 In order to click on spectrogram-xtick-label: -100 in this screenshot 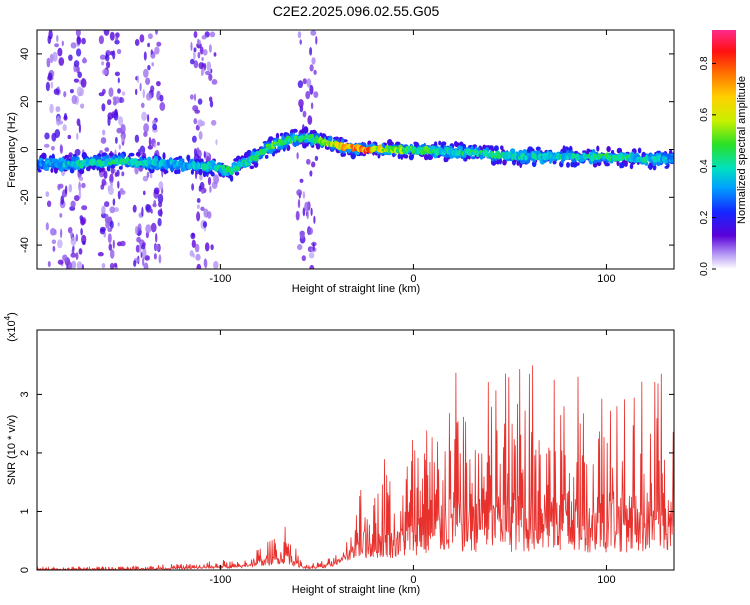, I will do `click(220, 279)`.